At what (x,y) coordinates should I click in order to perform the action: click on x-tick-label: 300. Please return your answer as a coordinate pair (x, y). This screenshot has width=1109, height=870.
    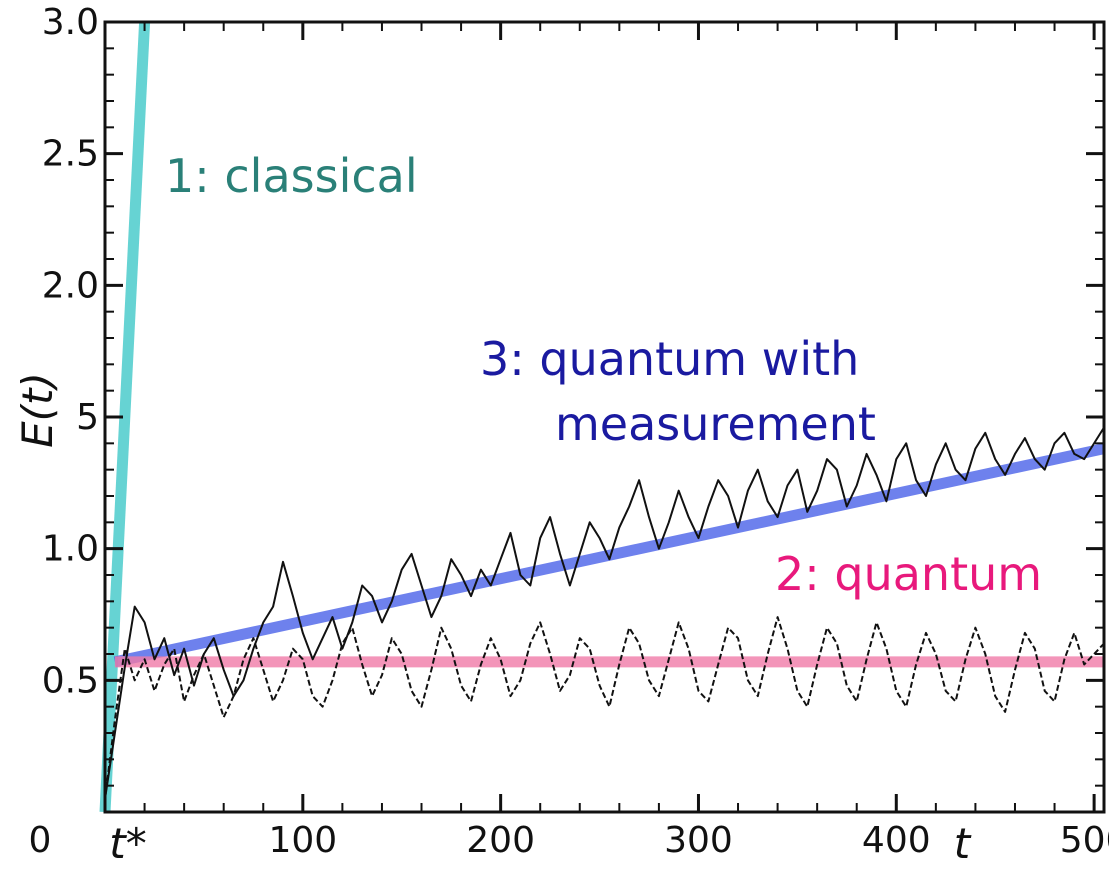
    Looking at the image, I should click on (698, 840).